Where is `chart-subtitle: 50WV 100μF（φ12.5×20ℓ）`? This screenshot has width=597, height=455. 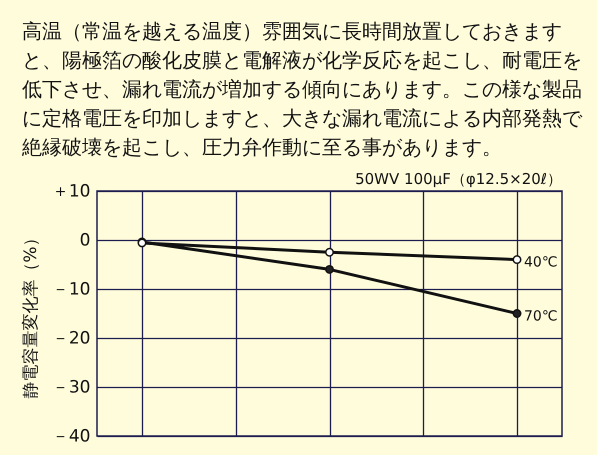 chart-subtitle: 50WV 100μF（φ12.5×20ℓ） is located at coordinates (458, 179).